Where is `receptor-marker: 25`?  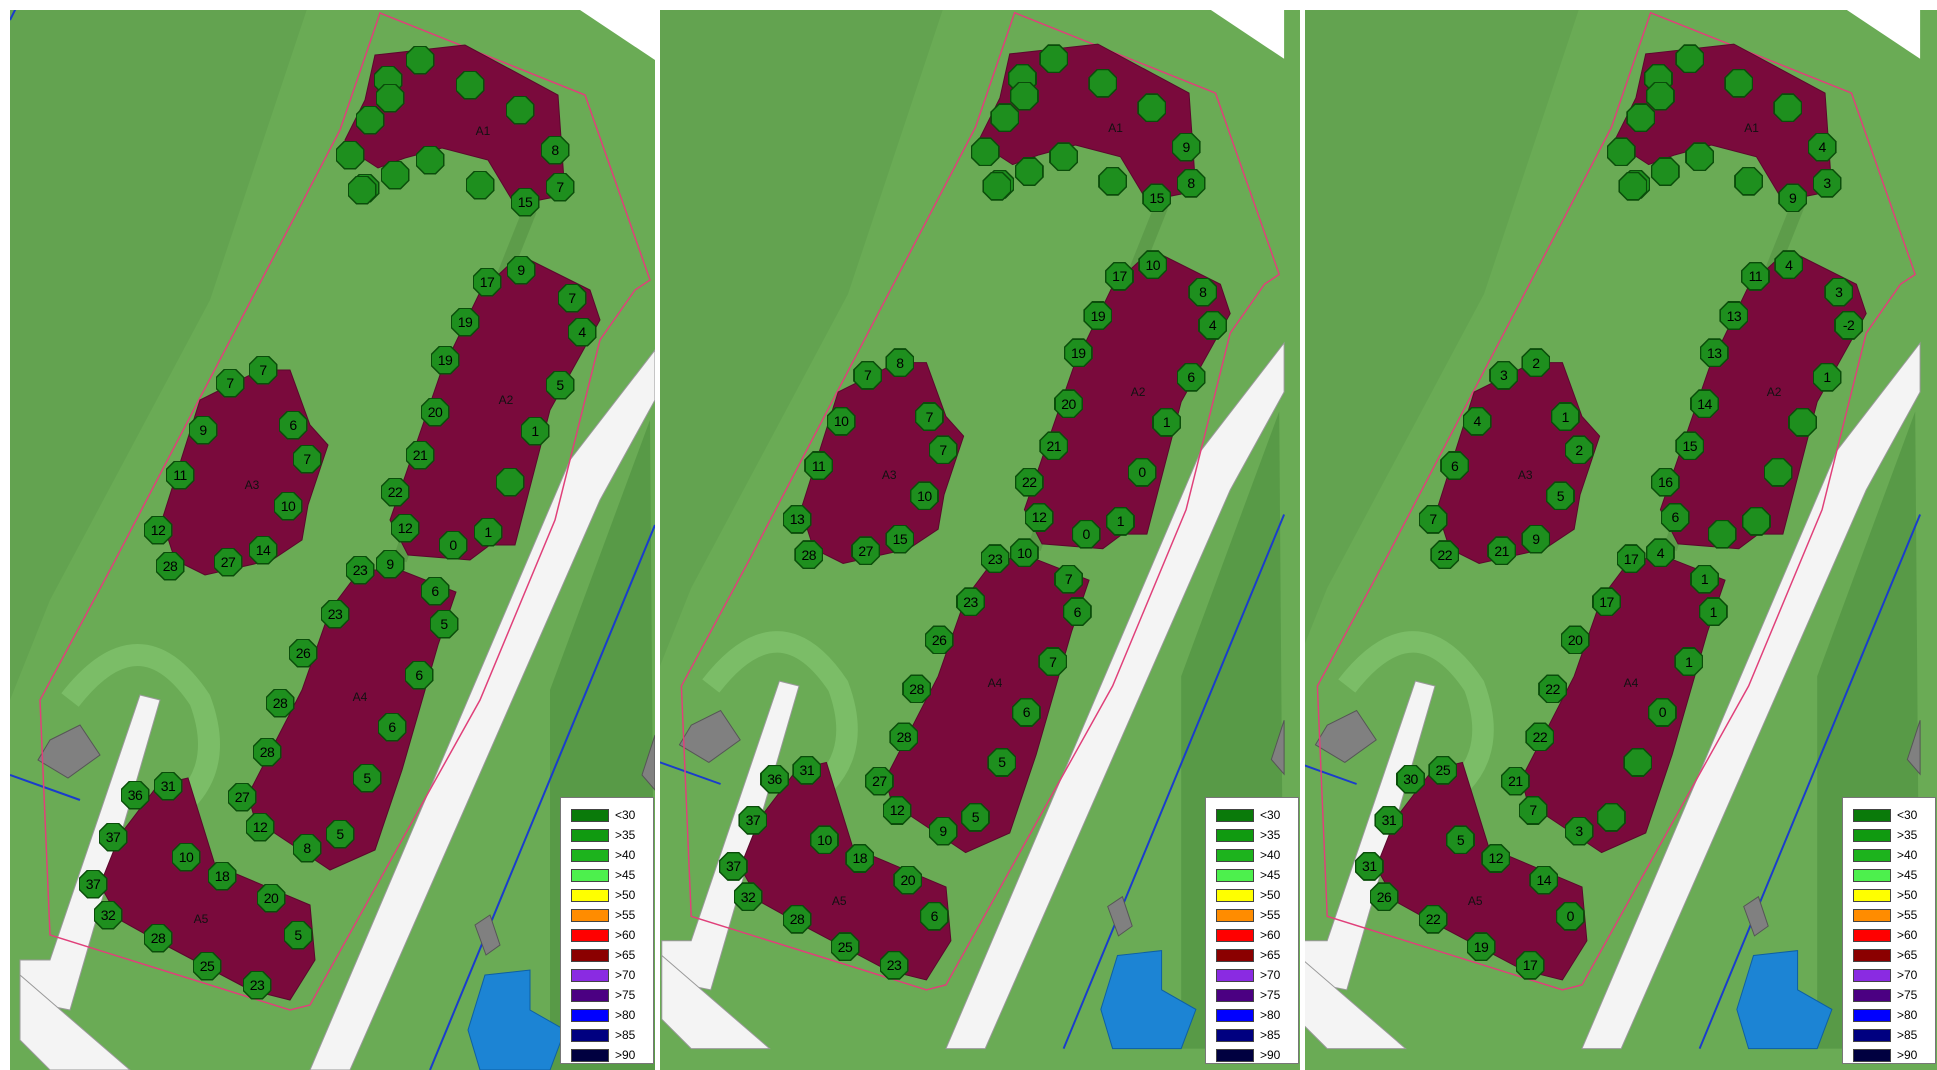 receptor-marker: 25 is located at coordinates (207, 966).